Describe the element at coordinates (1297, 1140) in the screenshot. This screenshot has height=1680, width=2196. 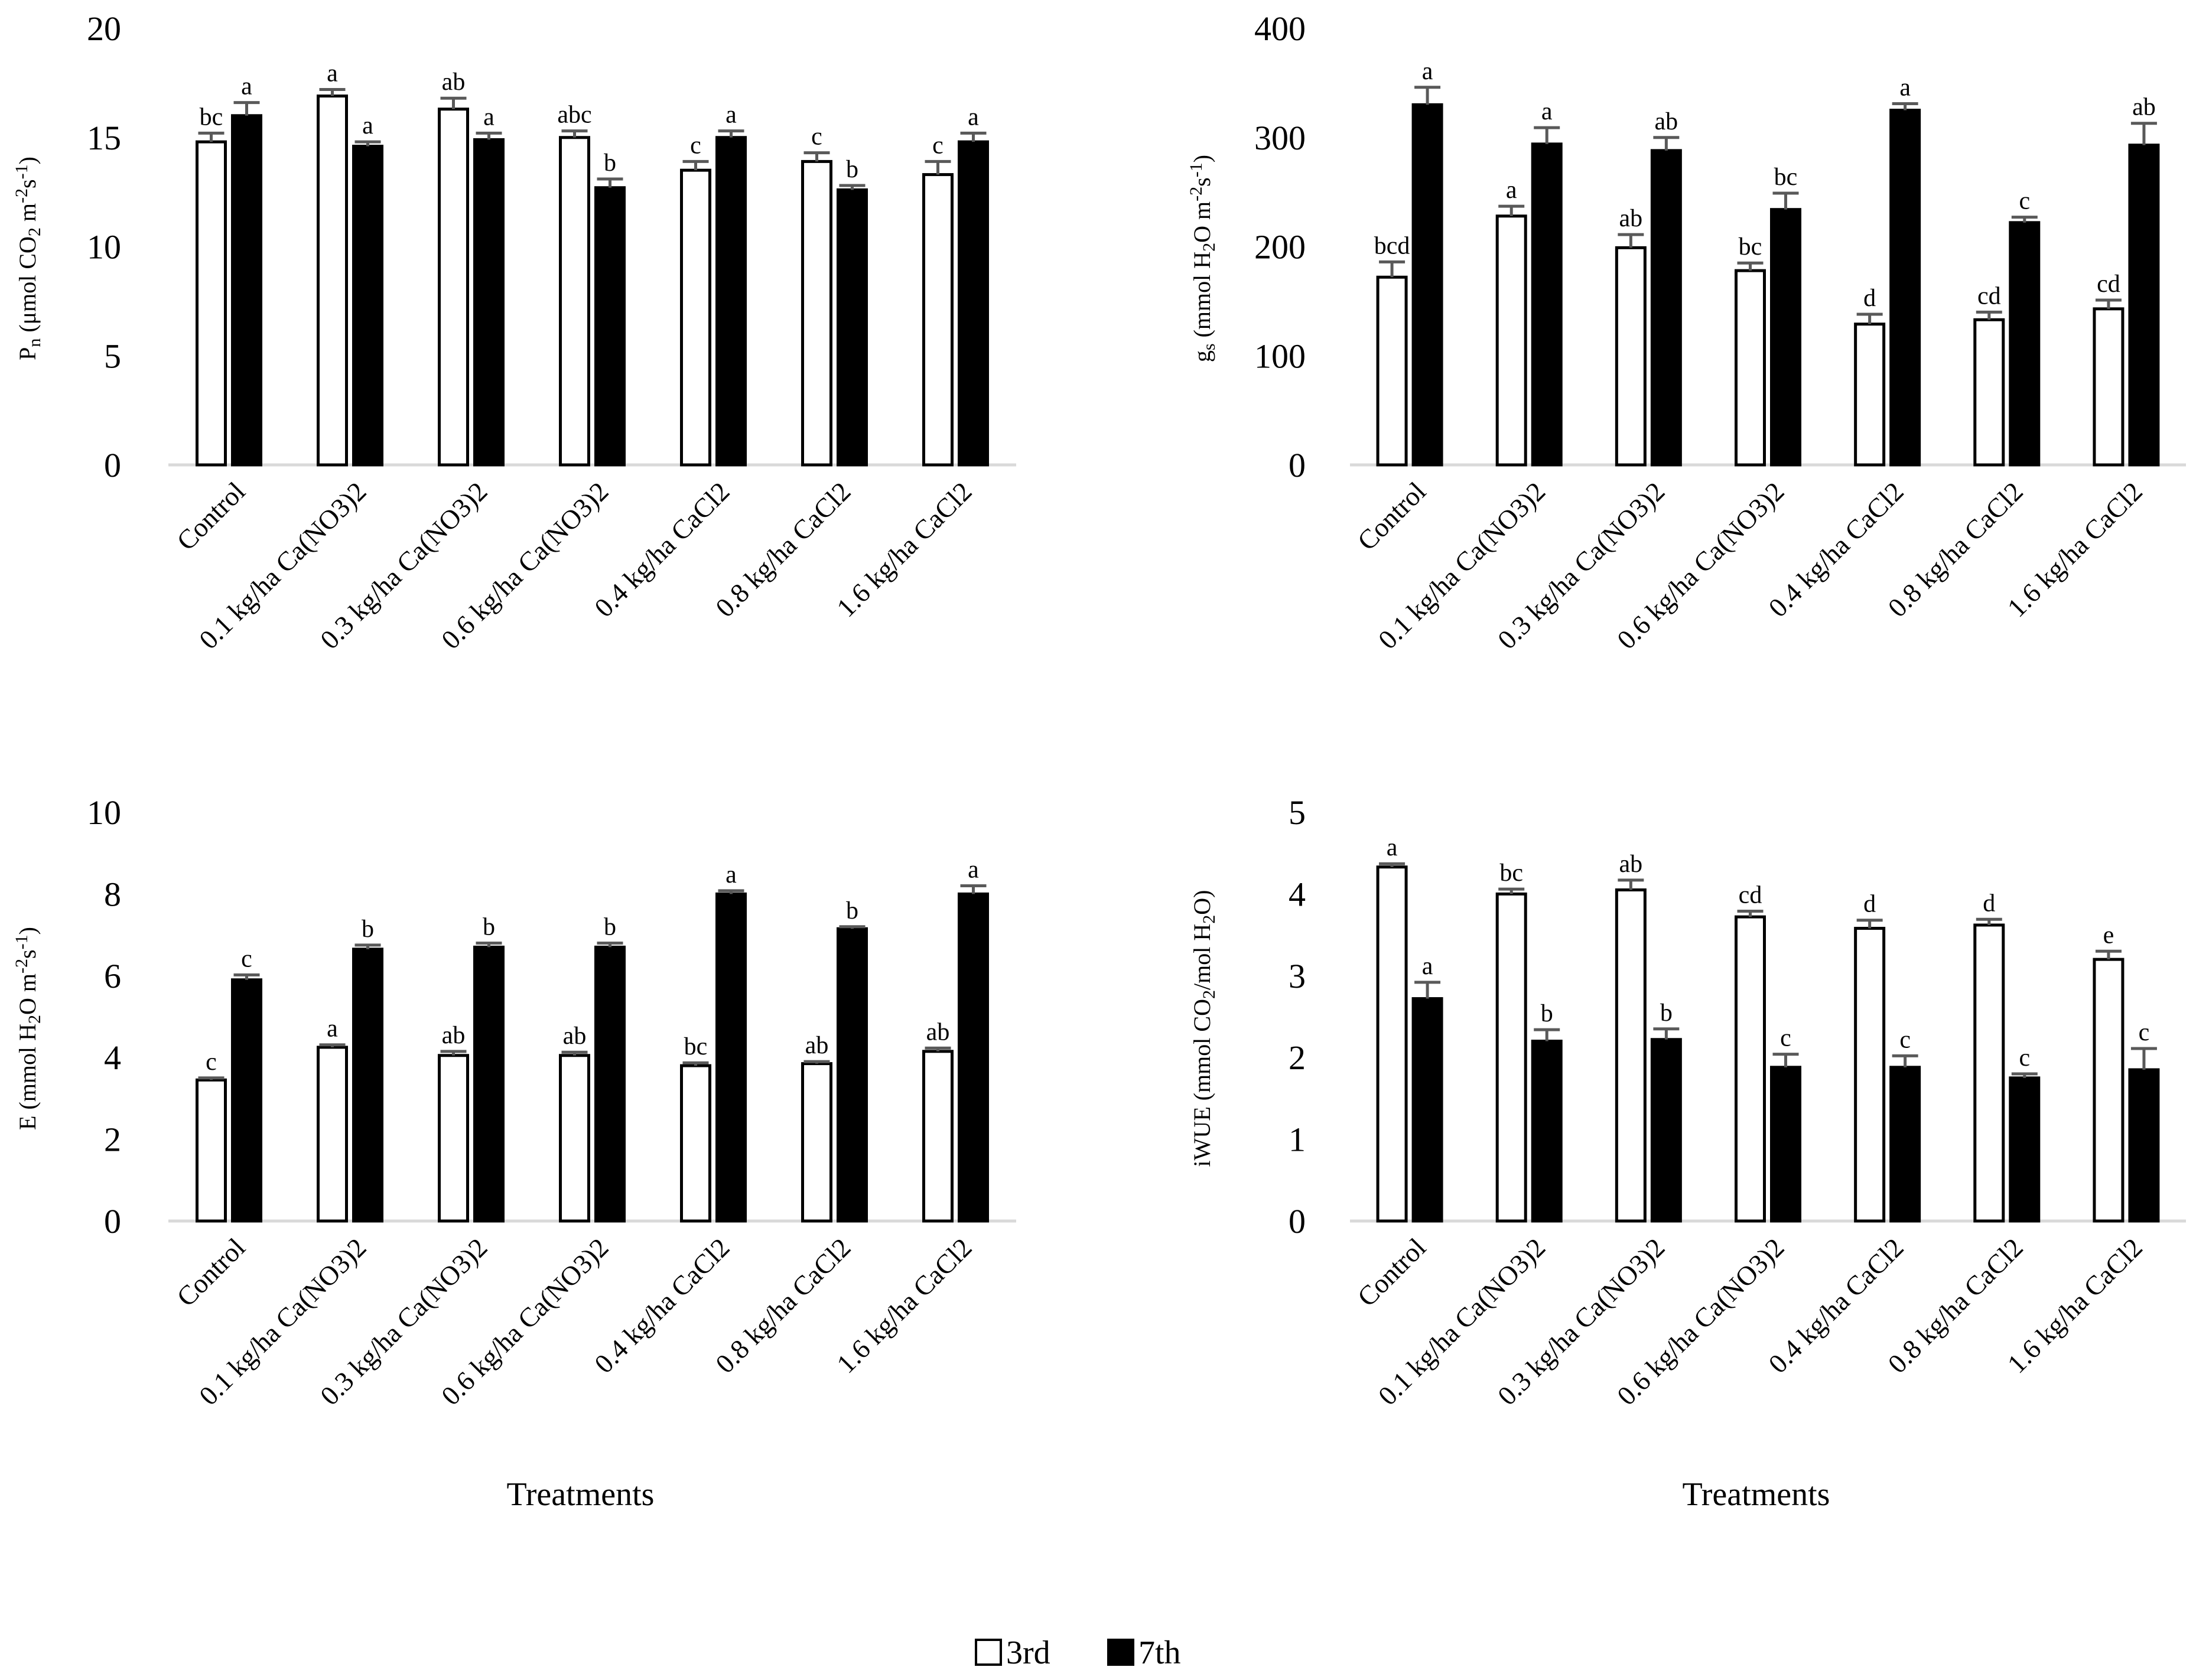
I see `y-tick-label: 1` at that location.